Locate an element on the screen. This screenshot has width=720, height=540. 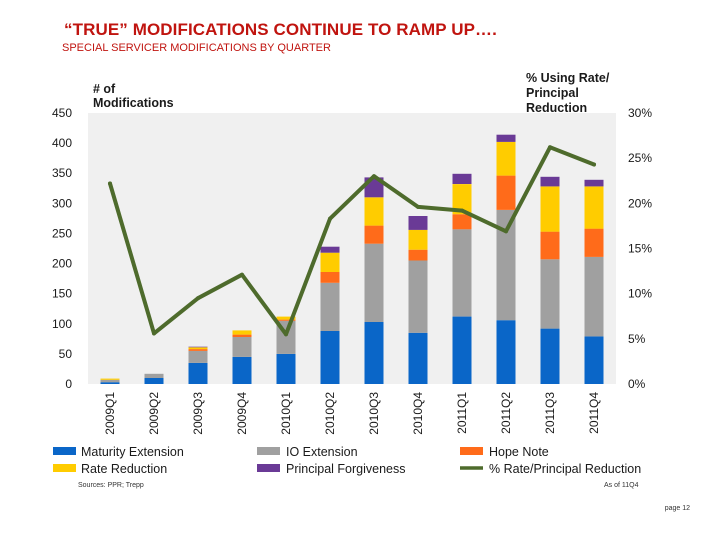
x-tick-label: 2009Q3 is located at coordinates (198, 413).